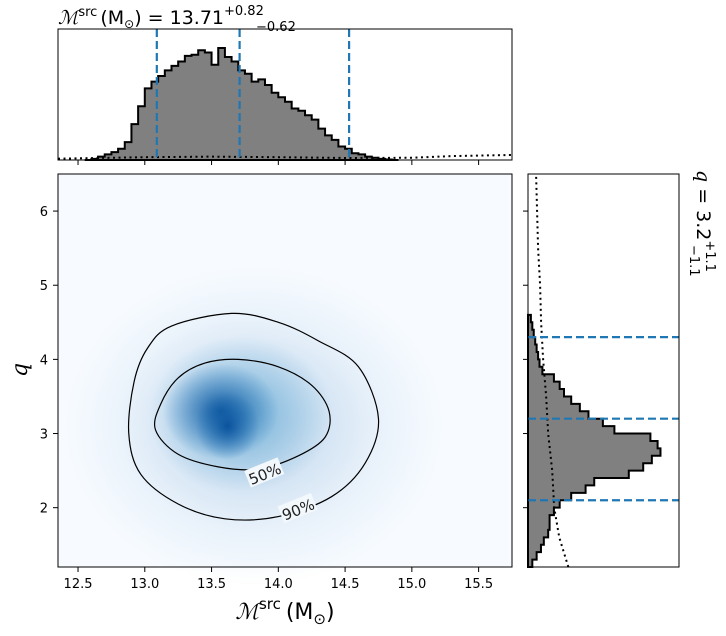  What do you see at coordinates (244, 11) in the screenshot?
I see `mc-plus-error: +0.82` at bounding box center [244, 11].